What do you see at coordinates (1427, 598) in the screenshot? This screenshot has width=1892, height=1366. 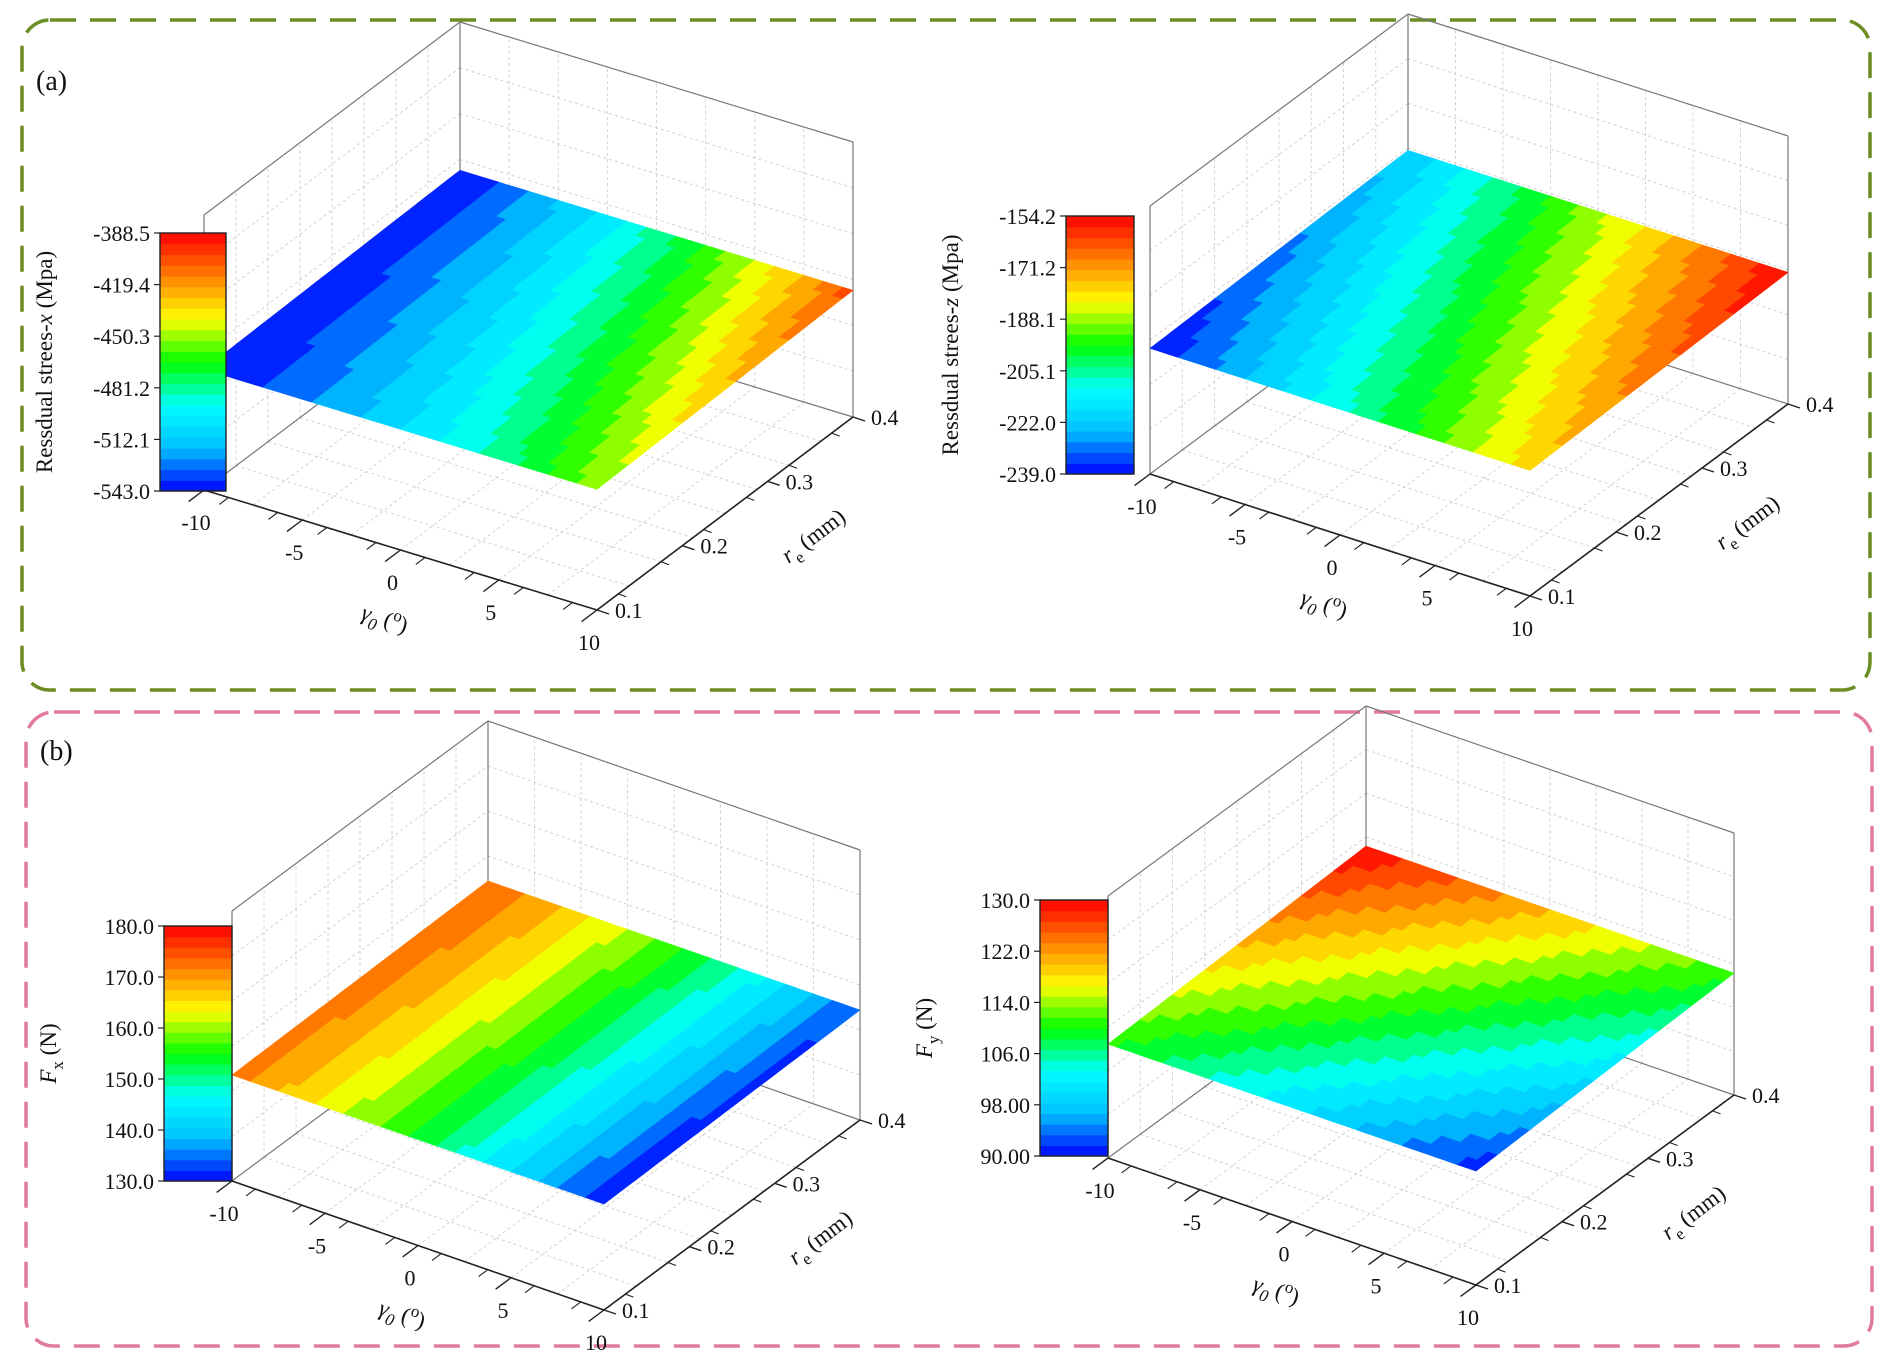 I see `x-tick-label: 5` at bounding box center [1427, 598].